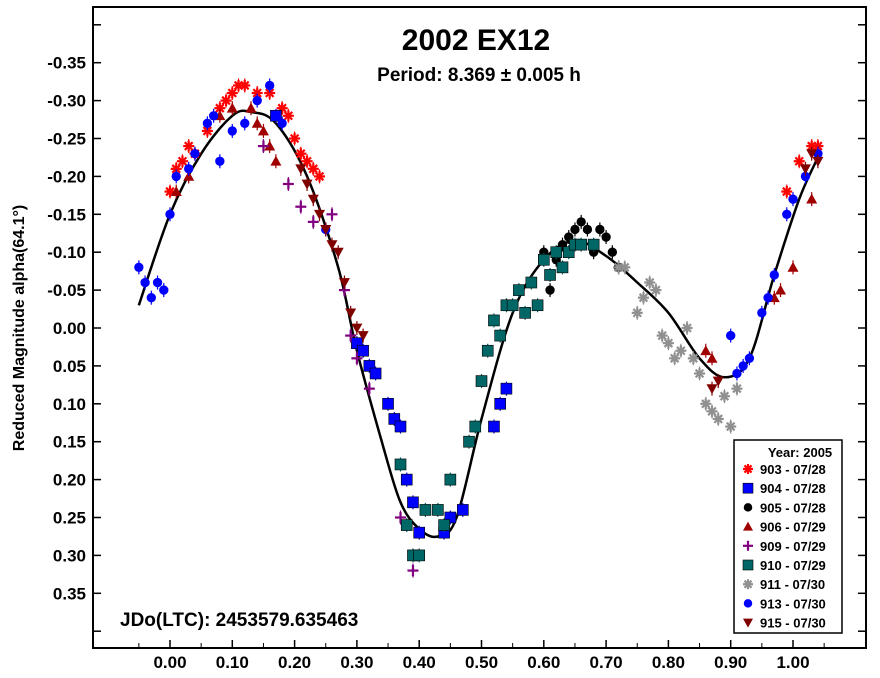  I want to click on x-tick-label: 1.00, so click(792, 662).